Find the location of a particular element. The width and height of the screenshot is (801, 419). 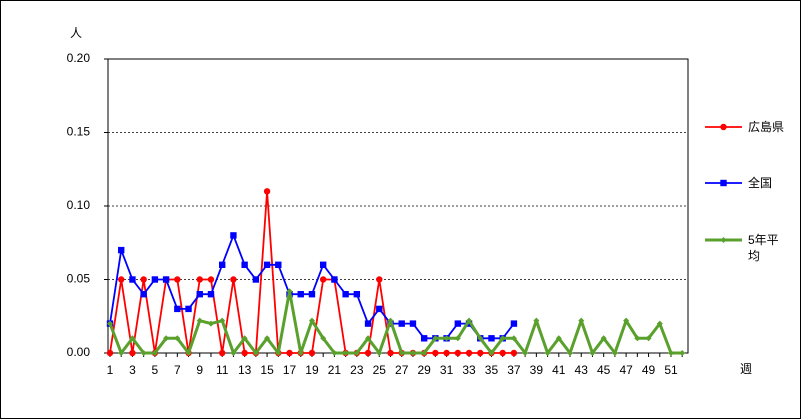

legend-label: 5年平均 is located at coordinates (763, 248).